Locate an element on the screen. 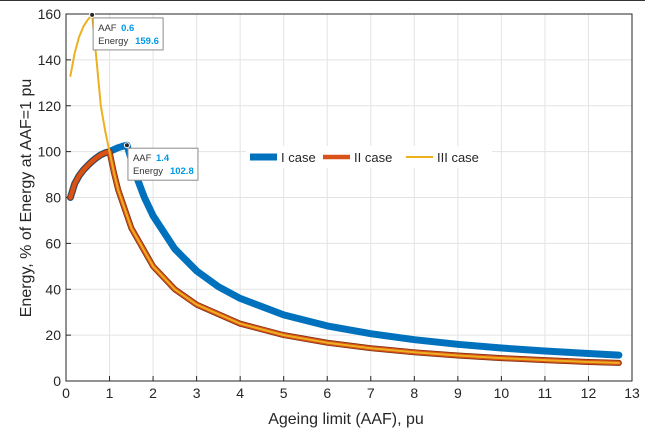 The height and width of the screenshot is (432, 645). x-tick-label: 8 is located at coordinates (414, 393).